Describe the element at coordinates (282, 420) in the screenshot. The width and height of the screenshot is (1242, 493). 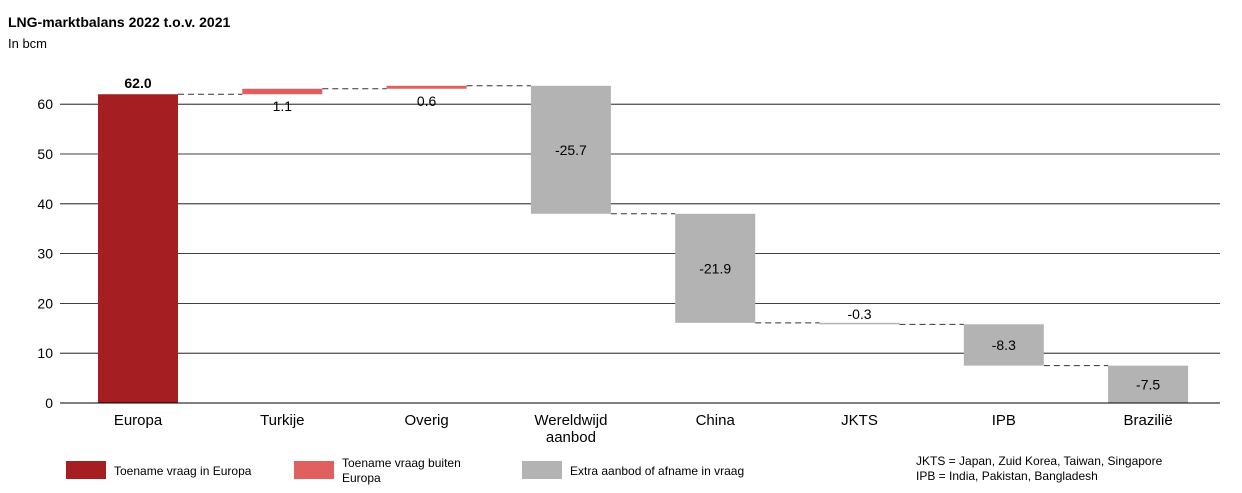
I see `x-tick-label: Turkije` at that location.